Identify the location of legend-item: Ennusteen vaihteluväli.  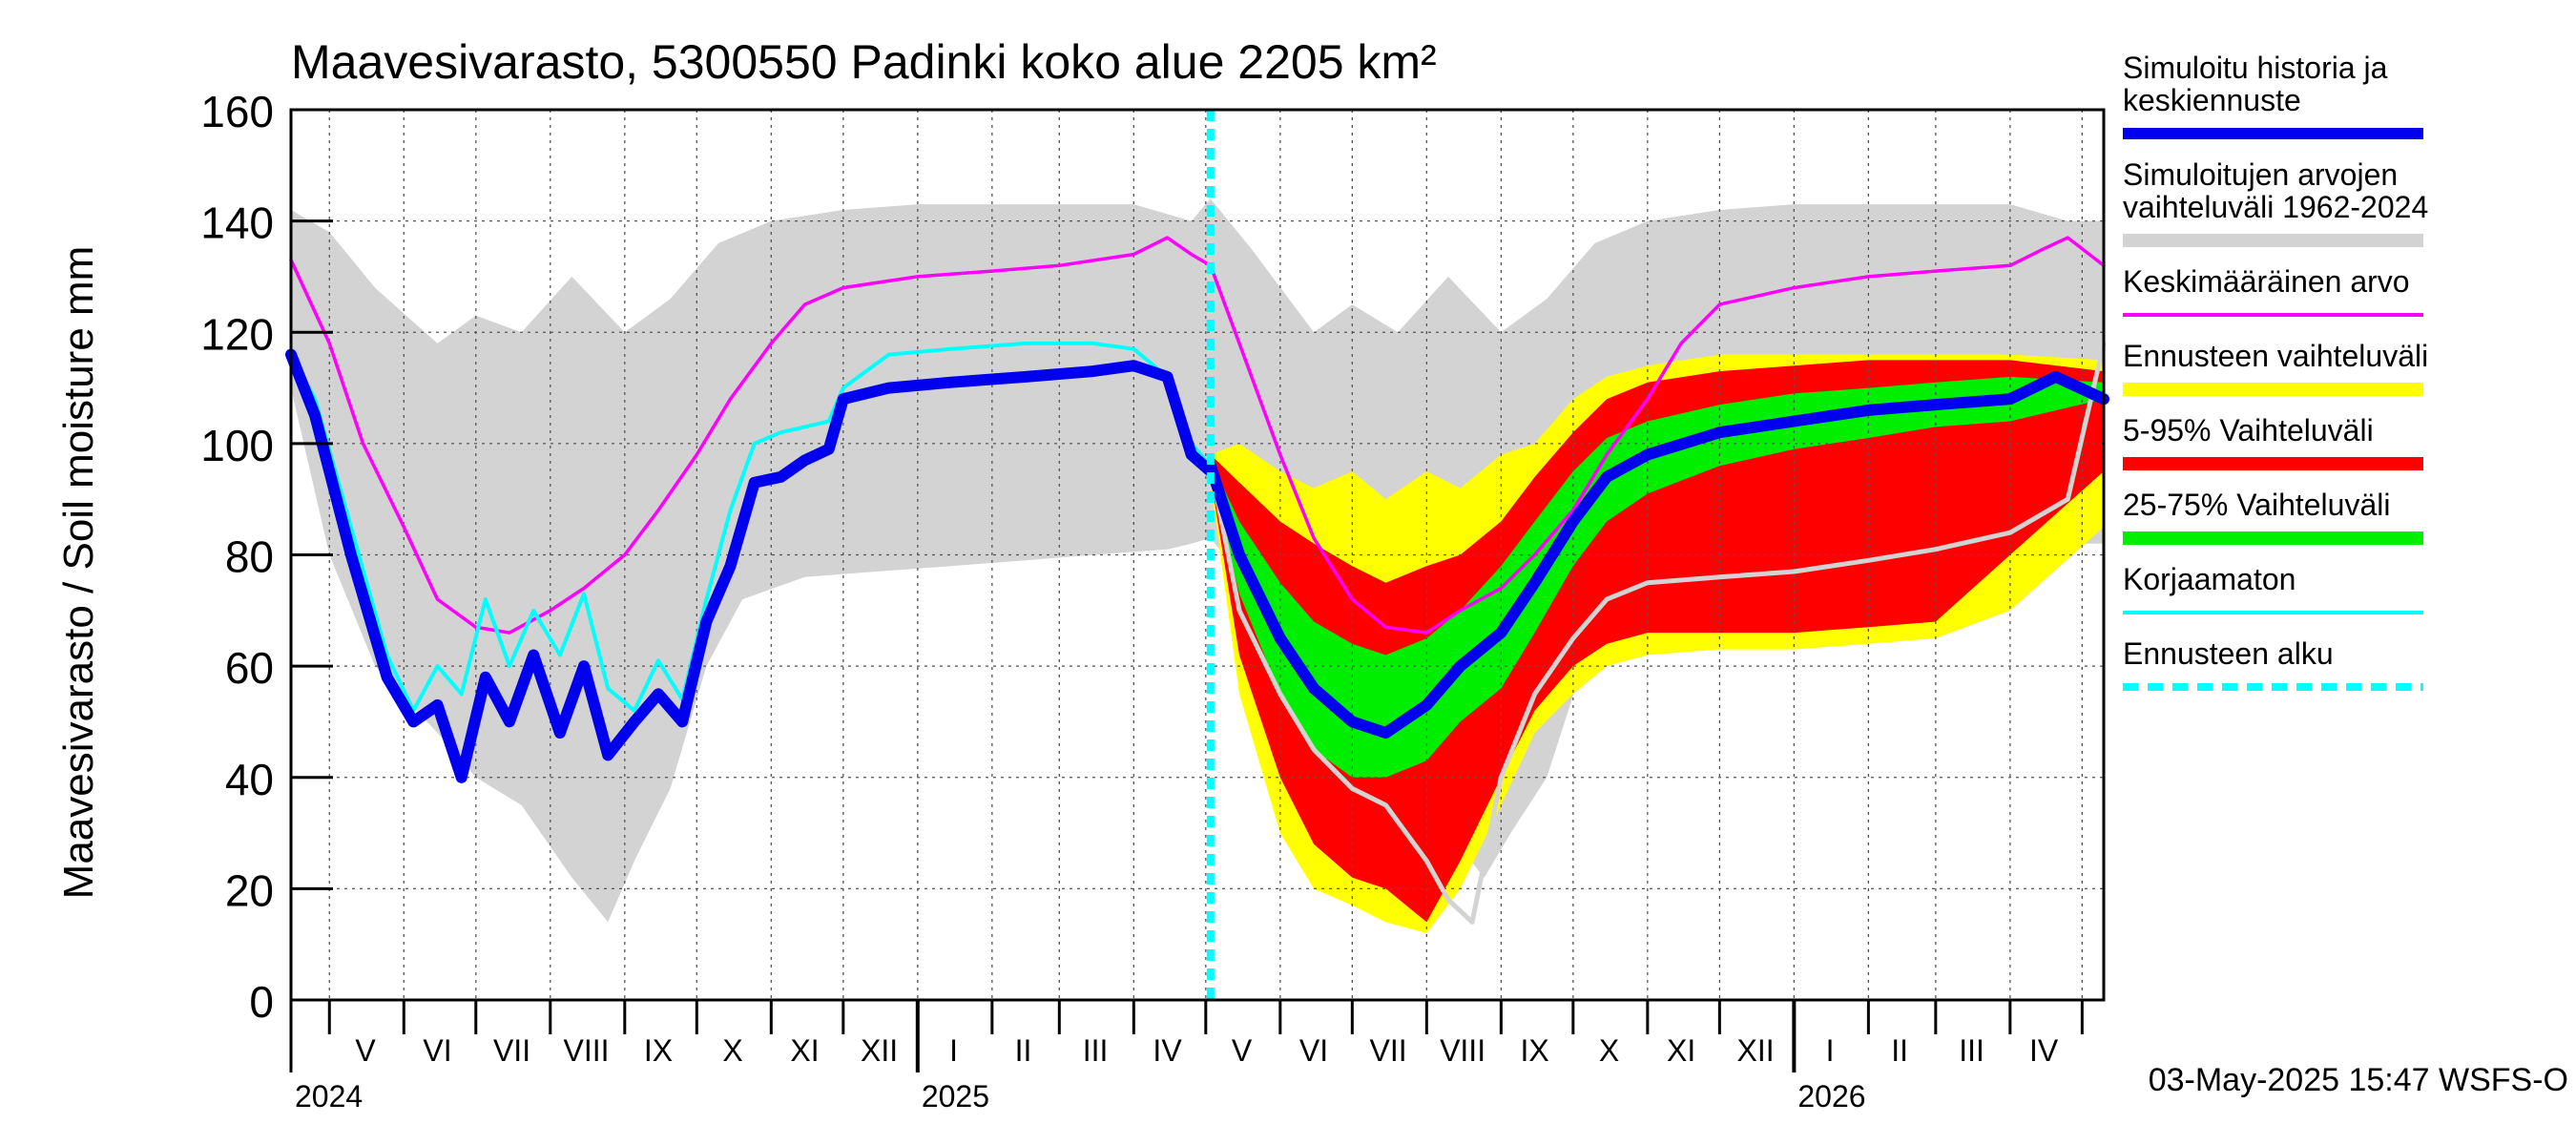
(2275, 367).